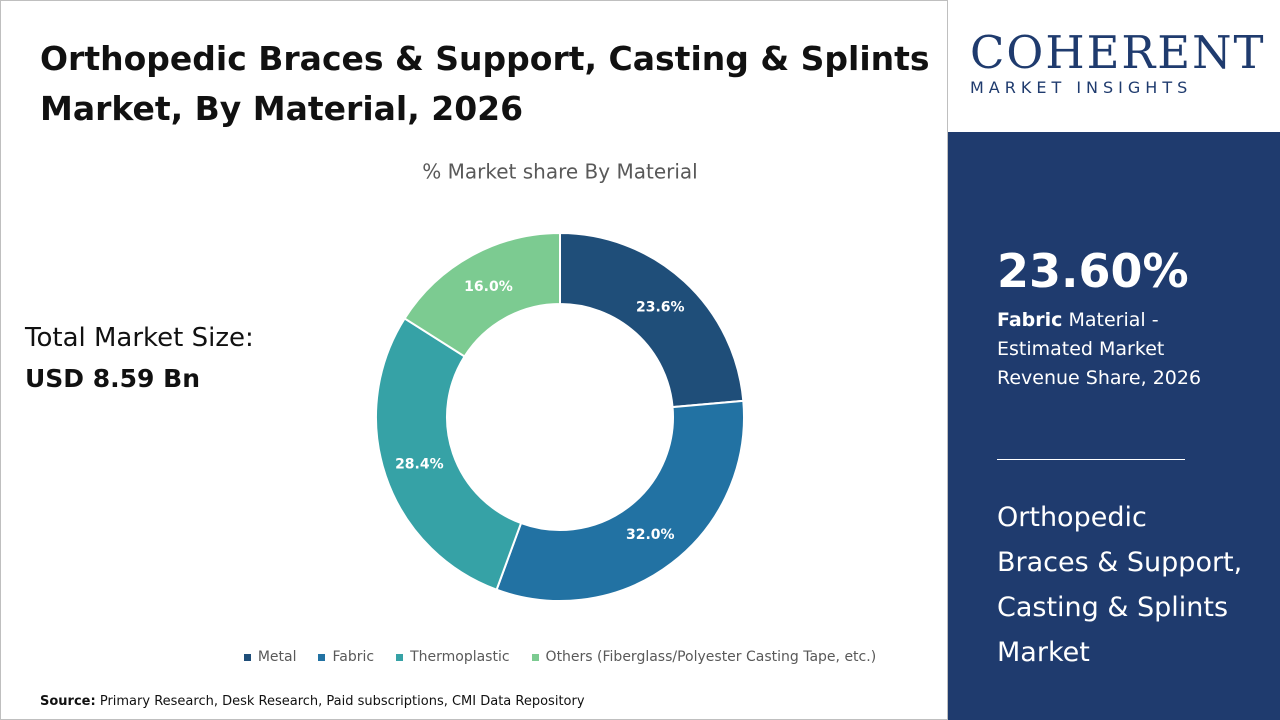 This screenshot has height=720, width=1280. Describe the element at coordinates (460, 657) in the screenshot. I see `legend-label: Thermoplastic` at that location.